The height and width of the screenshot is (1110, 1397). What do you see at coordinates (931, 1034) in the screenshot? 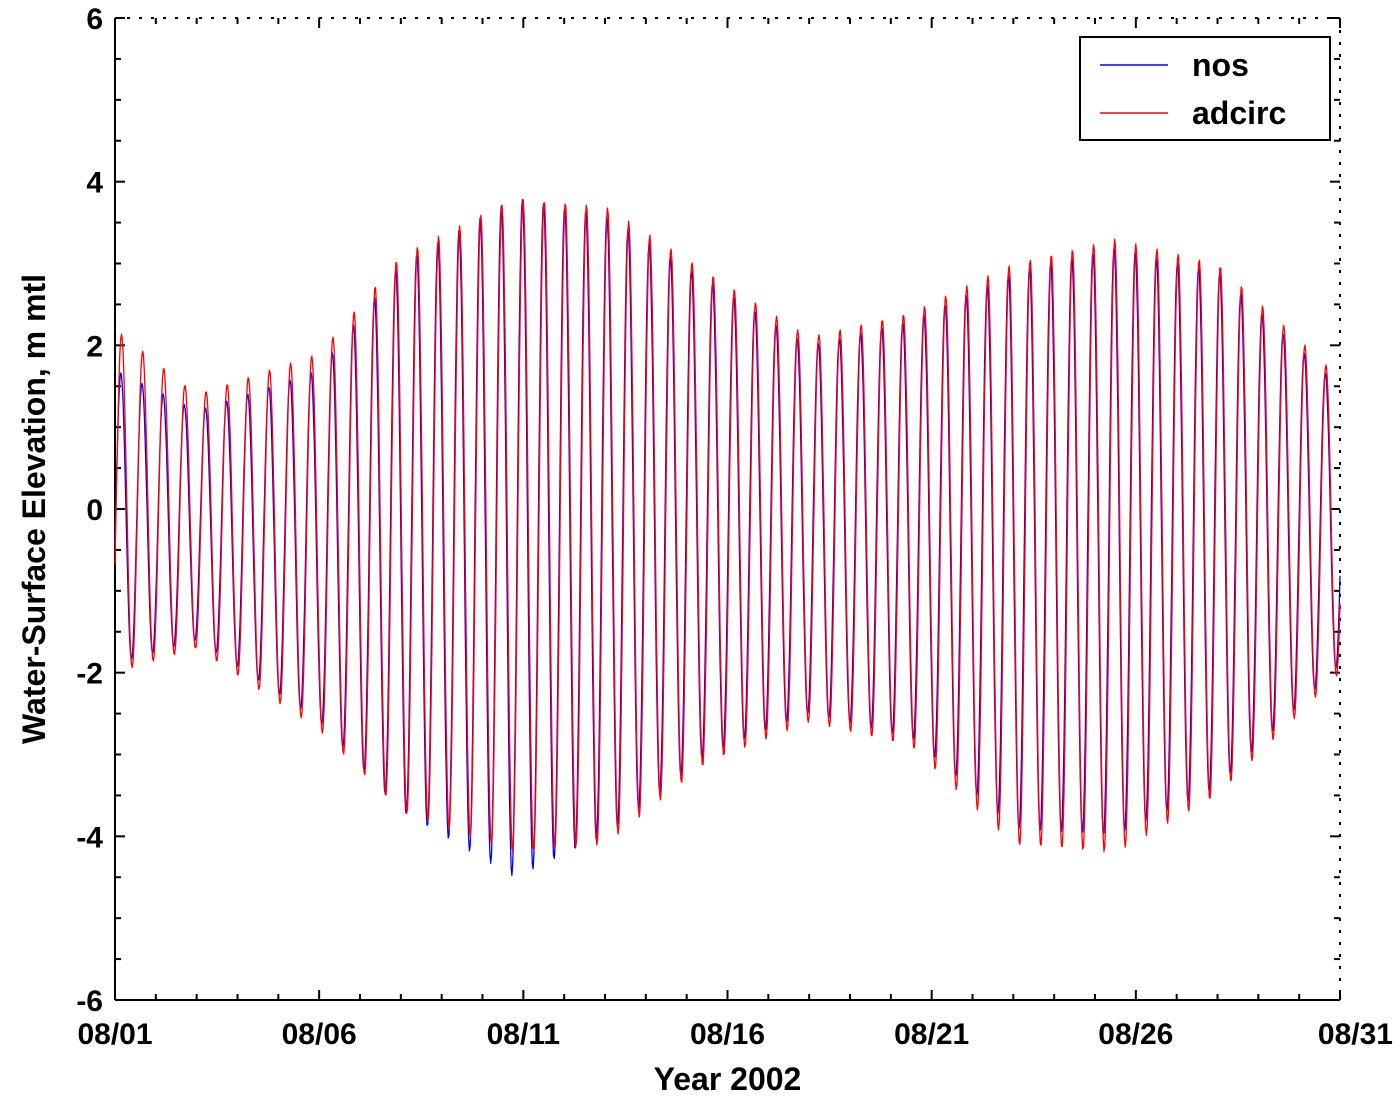
I see `x-tick-label: 08/21` at bounding box center [931, 1034].